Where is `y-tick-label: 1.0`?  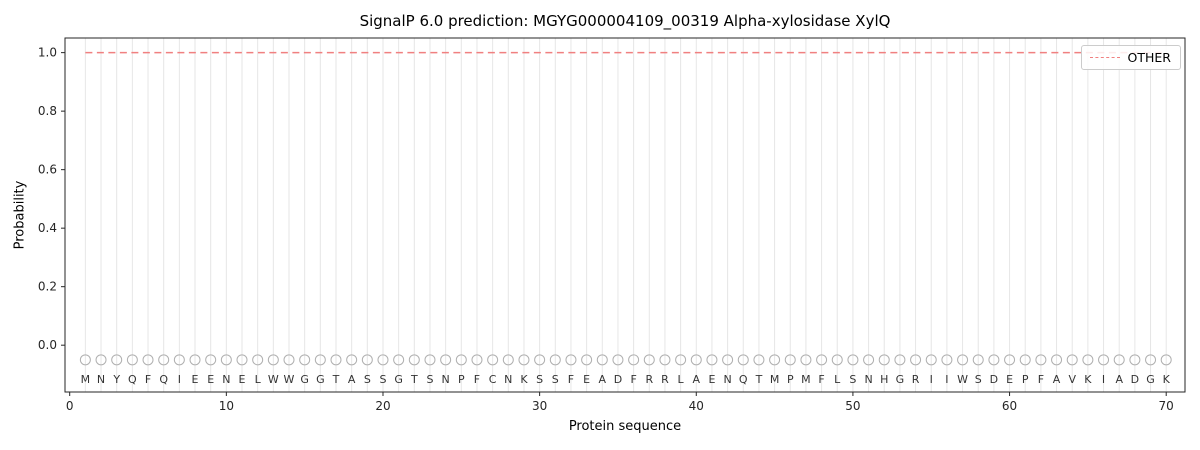
y-tick-label: 1.0 is located at coordinates (47, 53).